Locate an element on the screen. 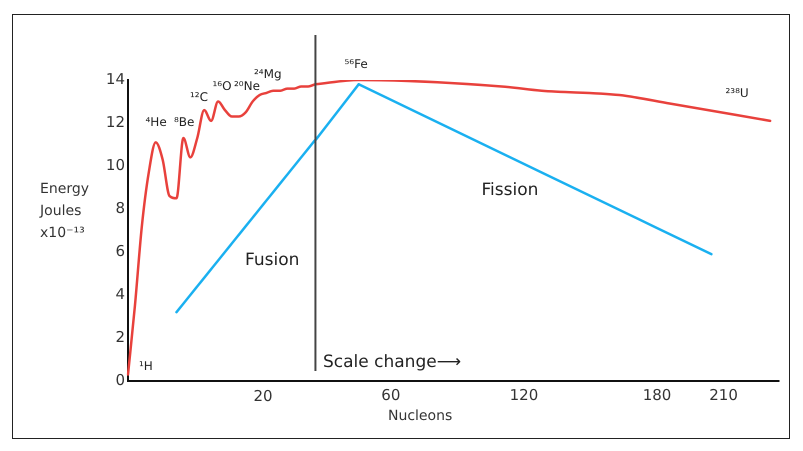  x-tick-label: 60 is located at coordinates (390, 395).